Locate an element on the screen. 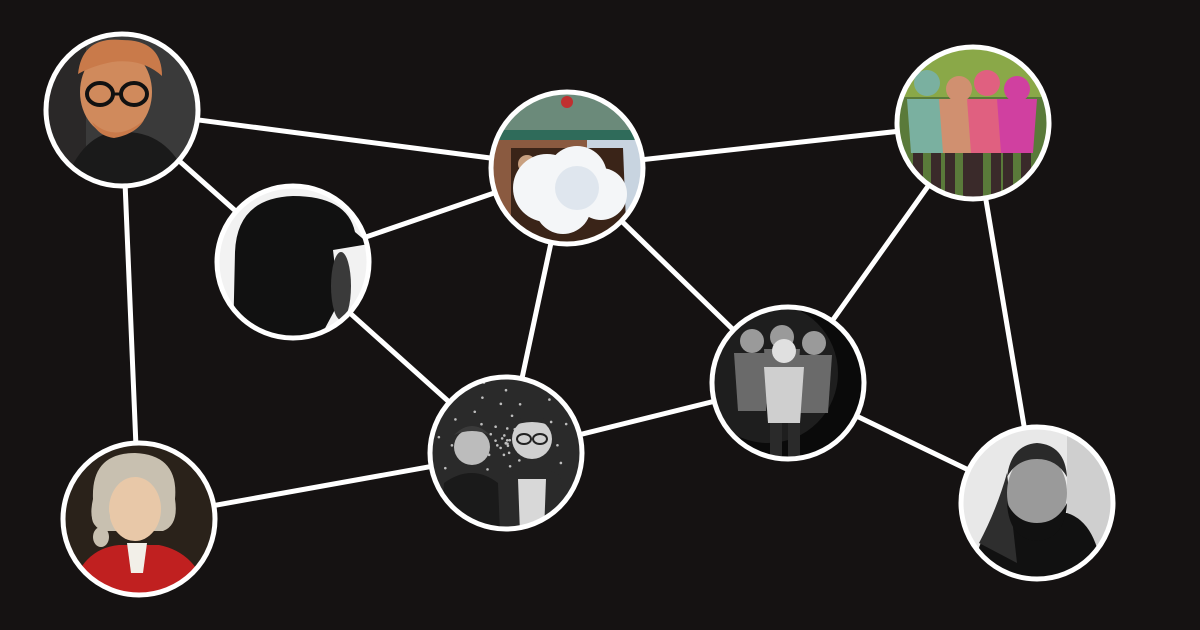 The width and height of the screenshot is (1200, 630). hooded-silhouette-photo is located at coordinates (293, 262).